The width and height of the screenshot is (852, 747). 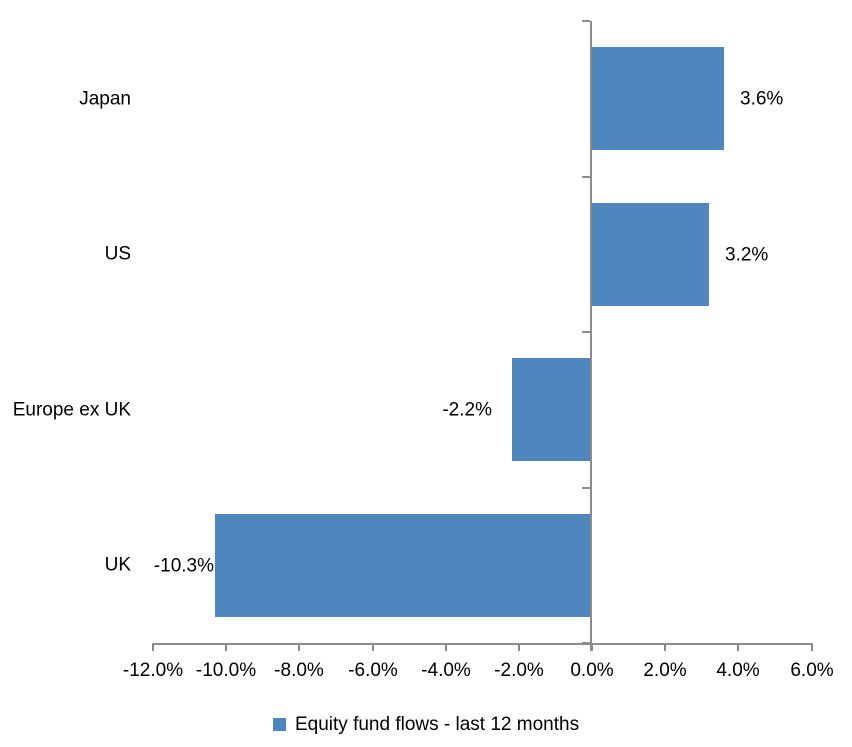 I want to click on bar-europe-ex-uk, so click(x=552, y=409).